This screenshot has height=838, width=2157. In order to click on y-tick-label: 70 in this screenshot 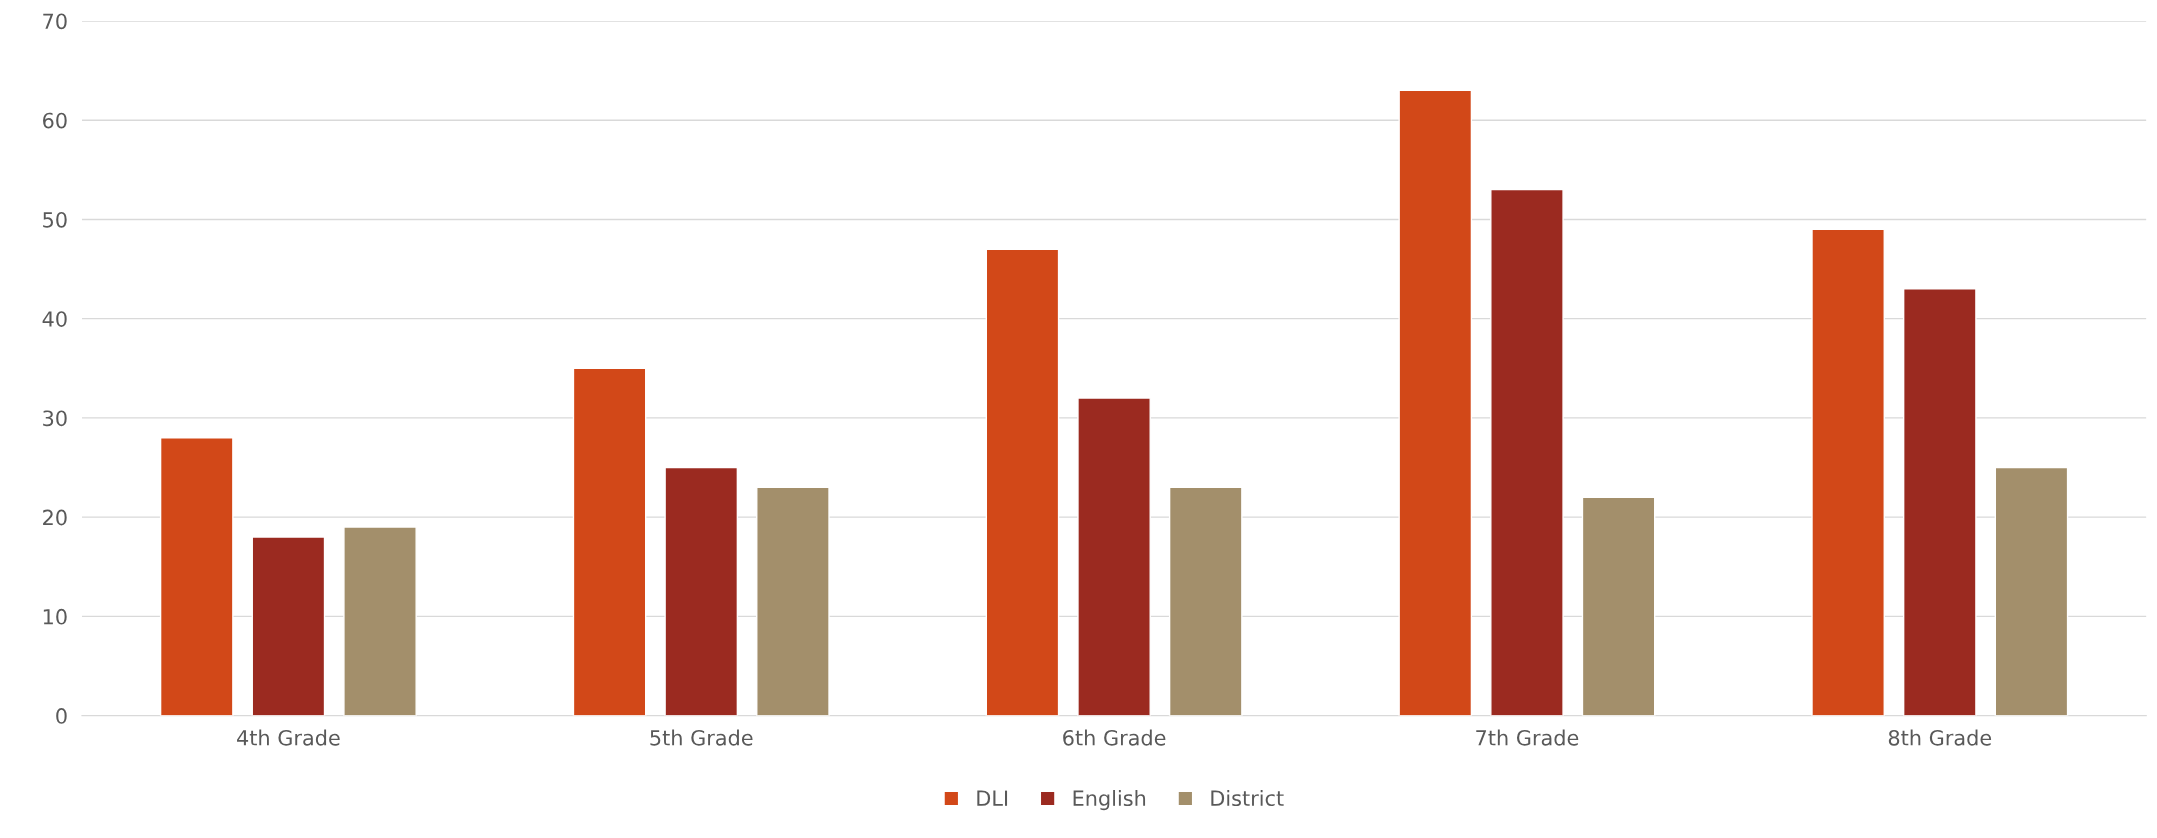, I will do `click(55, 21)`.